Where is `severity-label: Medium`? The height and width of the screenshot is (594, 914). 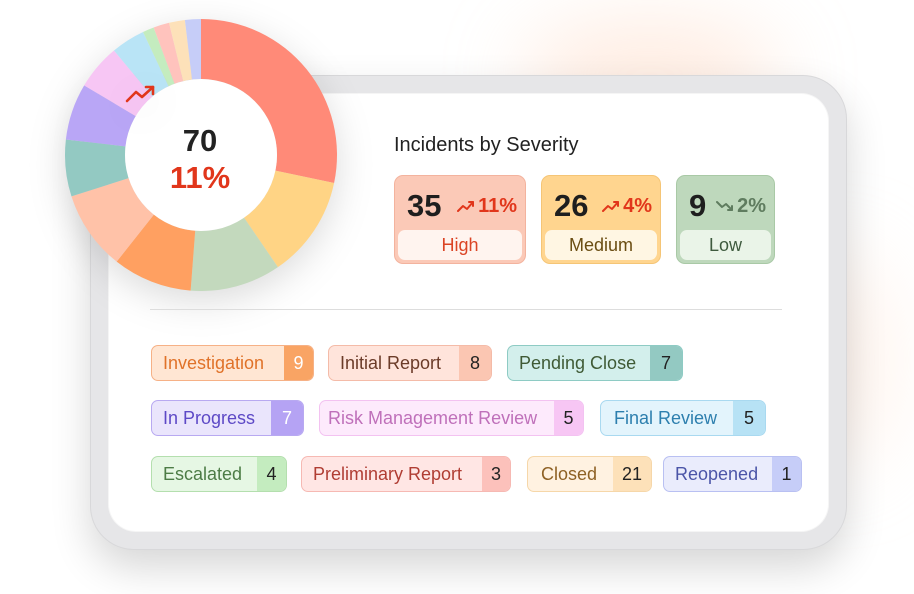
severity-label: Medium is located at coordinates (601, 245).